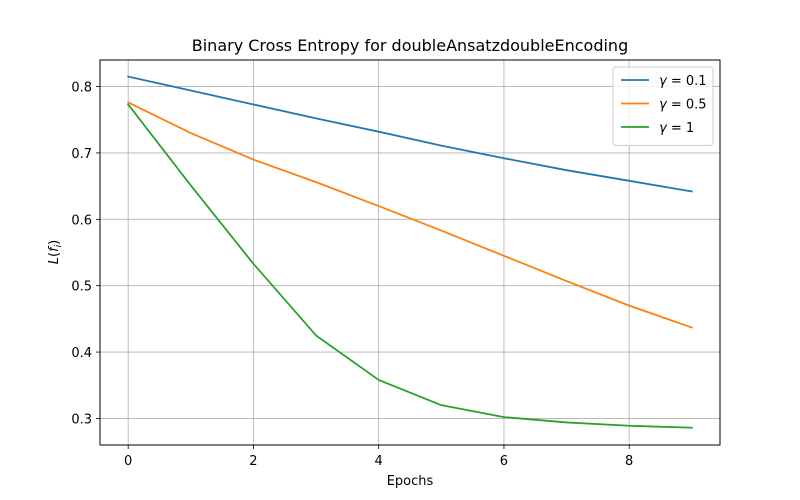  What do you see at coordinates (81, 353) in the screenshot?
I see `y-tick-label: 0.4` at bounding box center [81, 353].